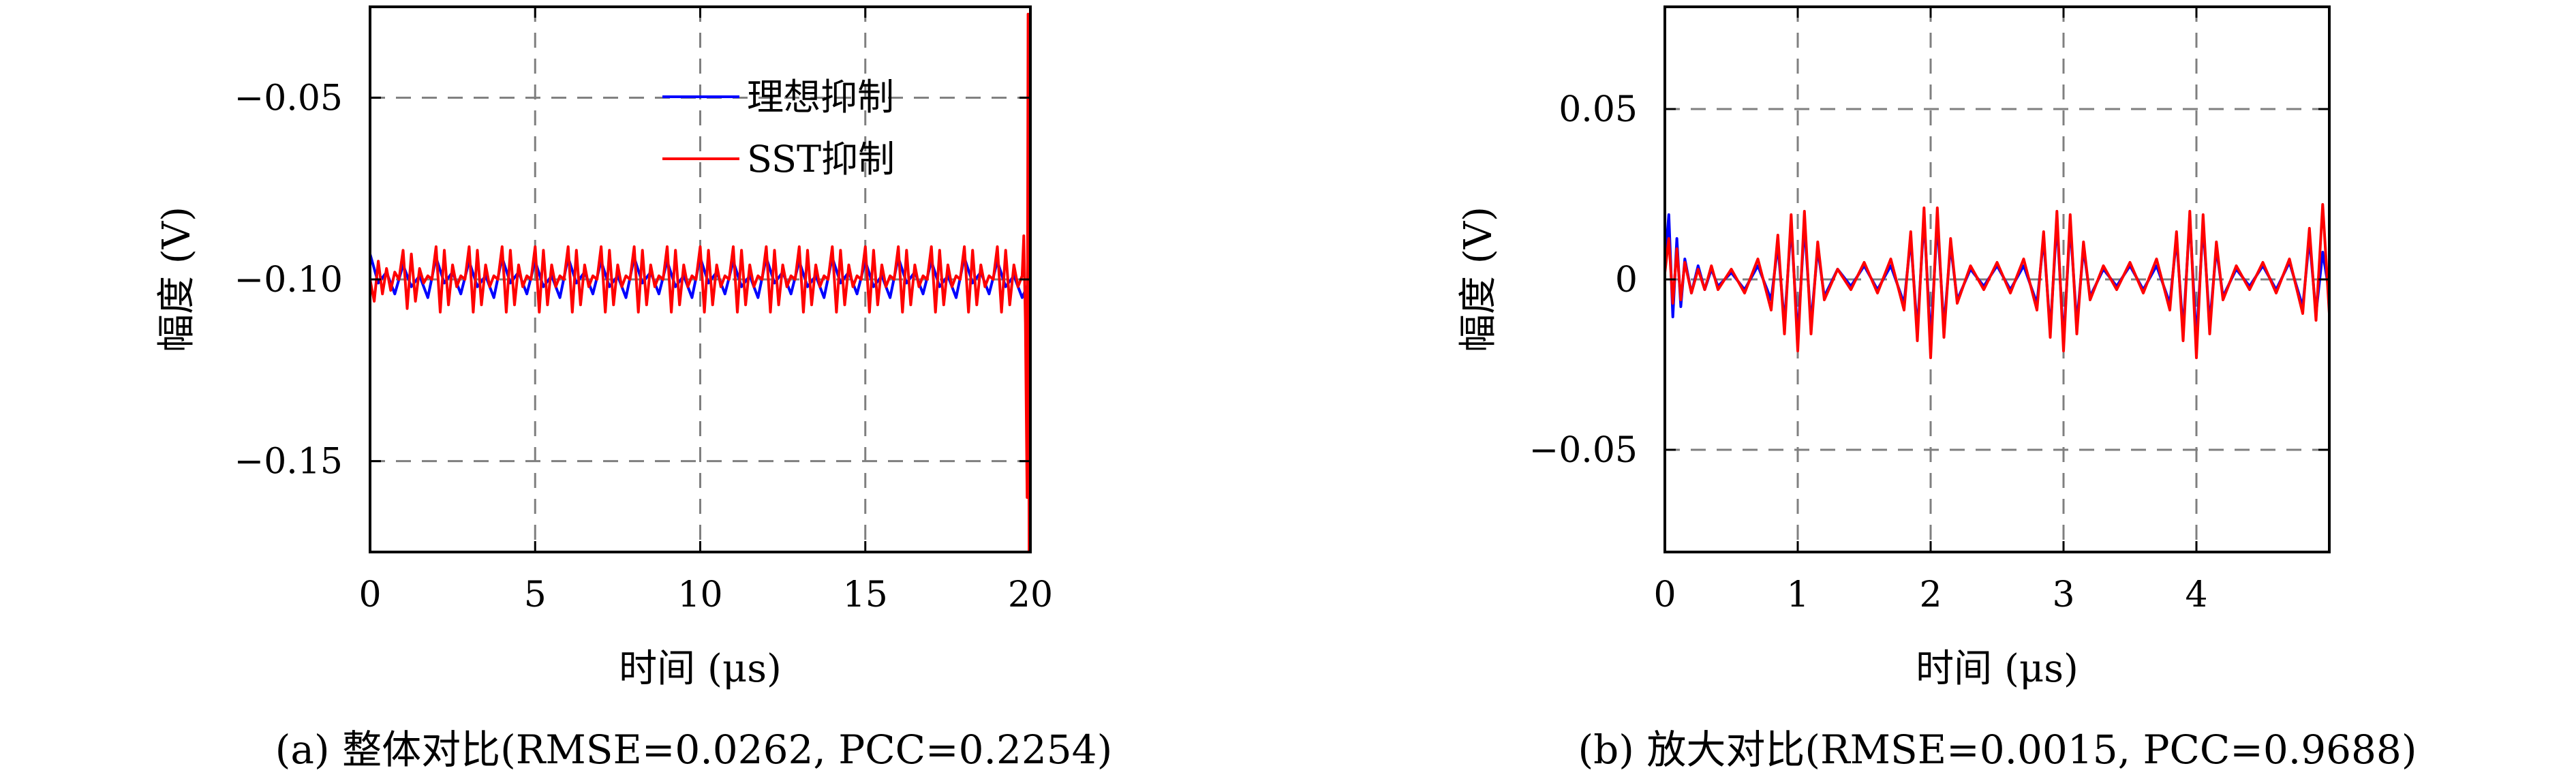 This screenshot has height=781, width=2576. I want to click on legend: 理想抑制 SST抑制, so click(779, 129).